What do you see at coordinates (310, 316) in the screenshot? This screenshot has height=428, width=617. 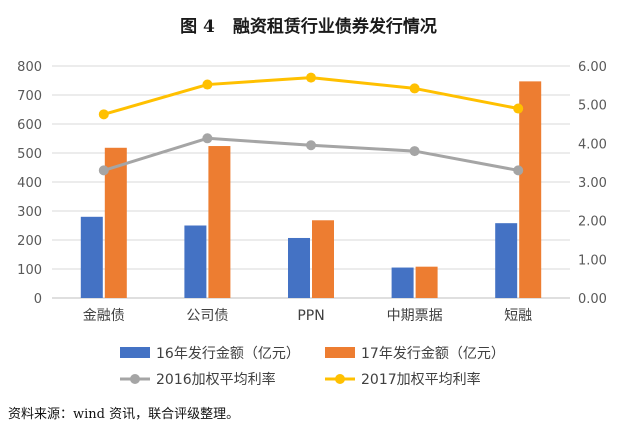 I see `x-tick-label: PPN` at bounding box center [310, 316].